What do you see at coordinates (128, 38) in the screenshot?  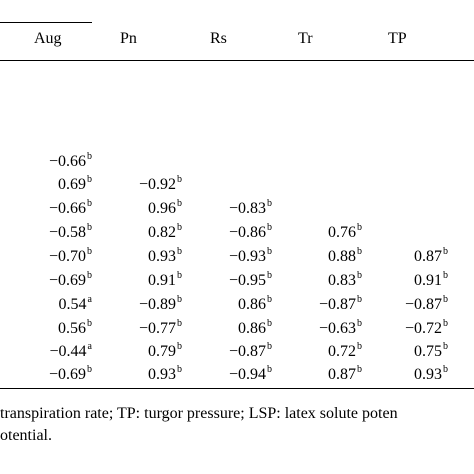 I see `header-pn: Pn` at bounding box center [128, 38].